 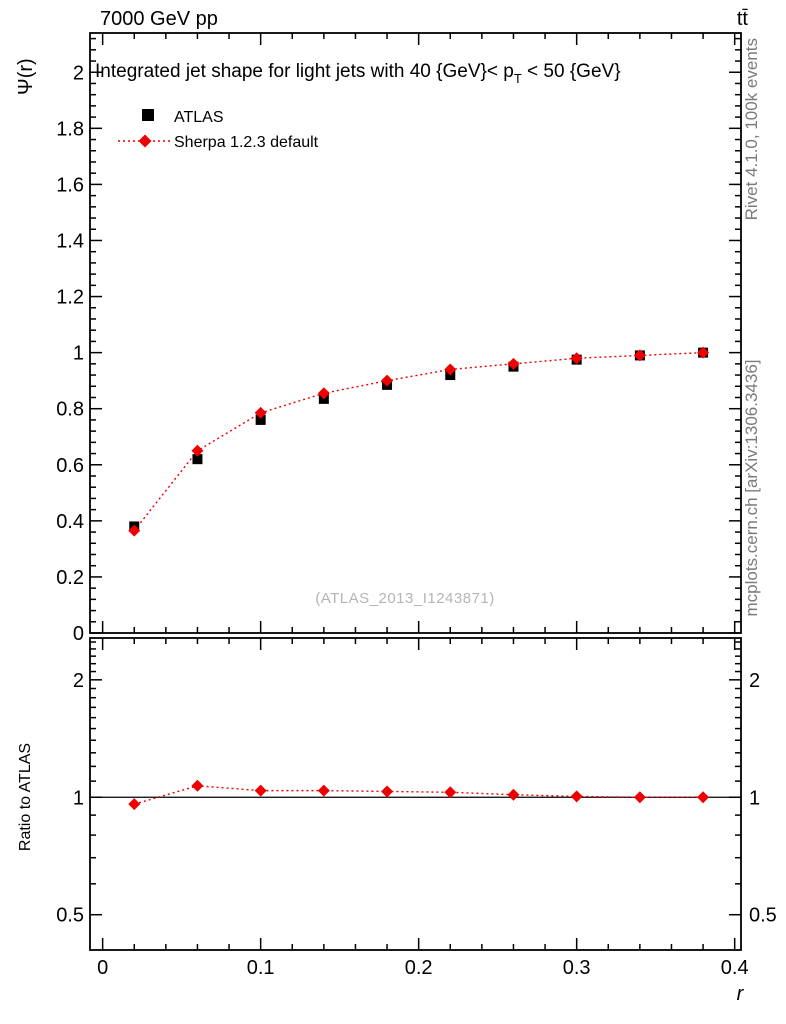 I want to click on side-note-rivet-version: Rivet 4.1.0, 100k events, so click(x=751, y=129).